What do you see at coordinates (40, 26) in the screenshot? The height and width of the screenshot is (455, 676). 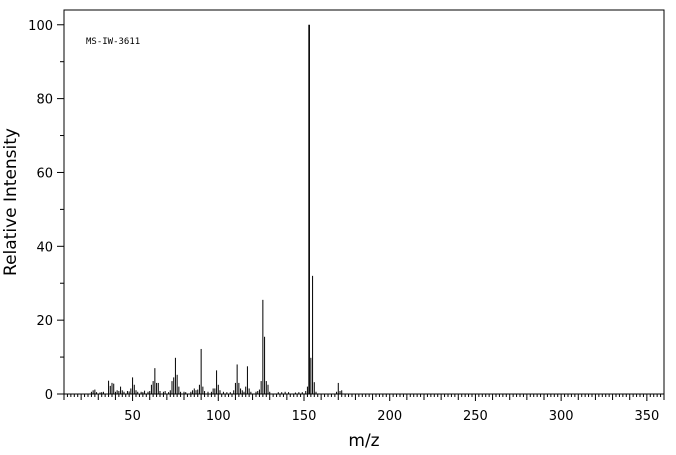 I see `y-tick-label: 100` at bounding box center [40, 26].